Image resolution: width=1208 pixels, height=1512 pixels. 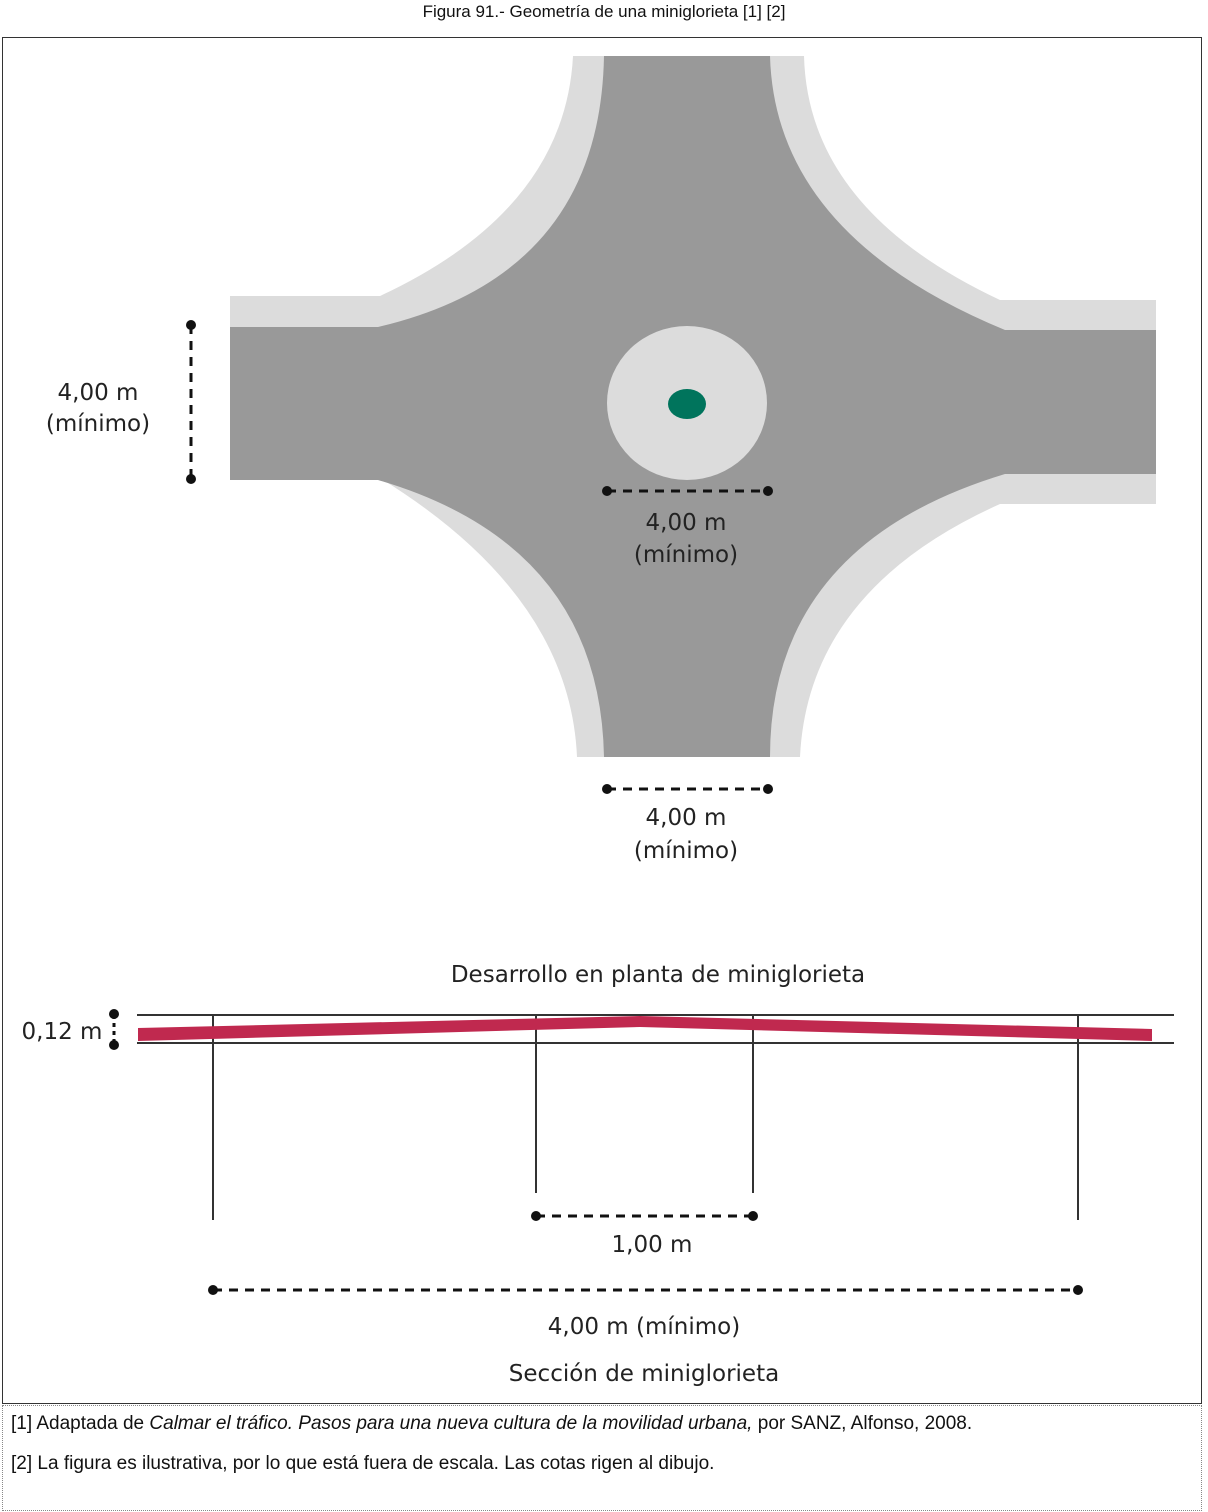 I want to click on dim-height-value: 0,12 m, so click(x=62, y=1032).